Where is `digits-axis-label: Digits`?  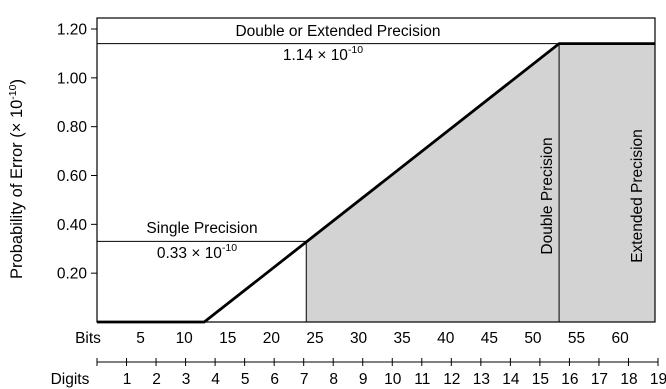 digits-axis-label: Digits is located at coordinates (70, 379).